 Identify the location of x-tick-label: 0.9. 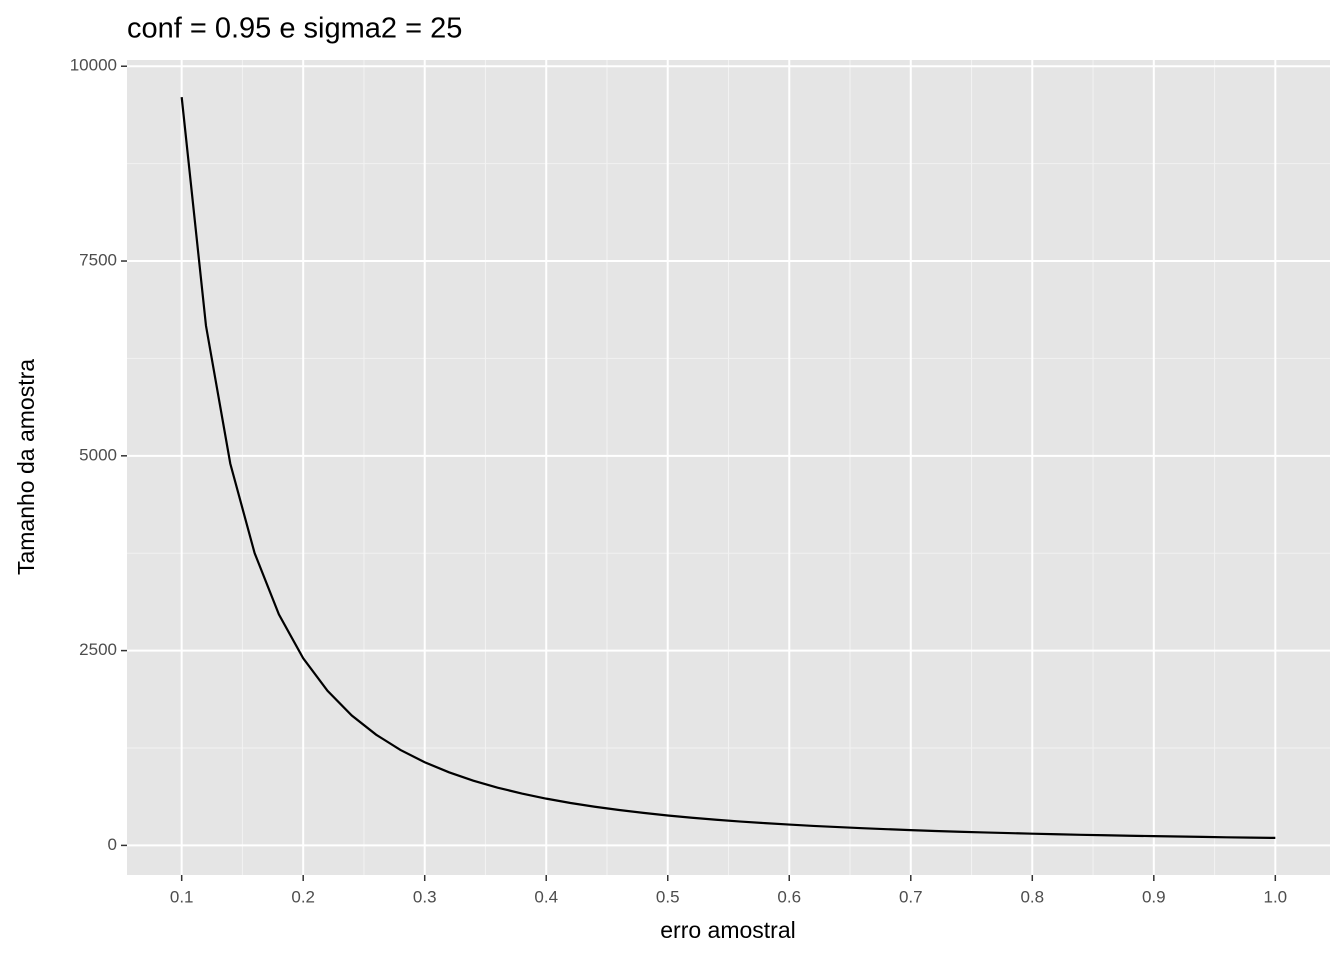
(1154, 896).